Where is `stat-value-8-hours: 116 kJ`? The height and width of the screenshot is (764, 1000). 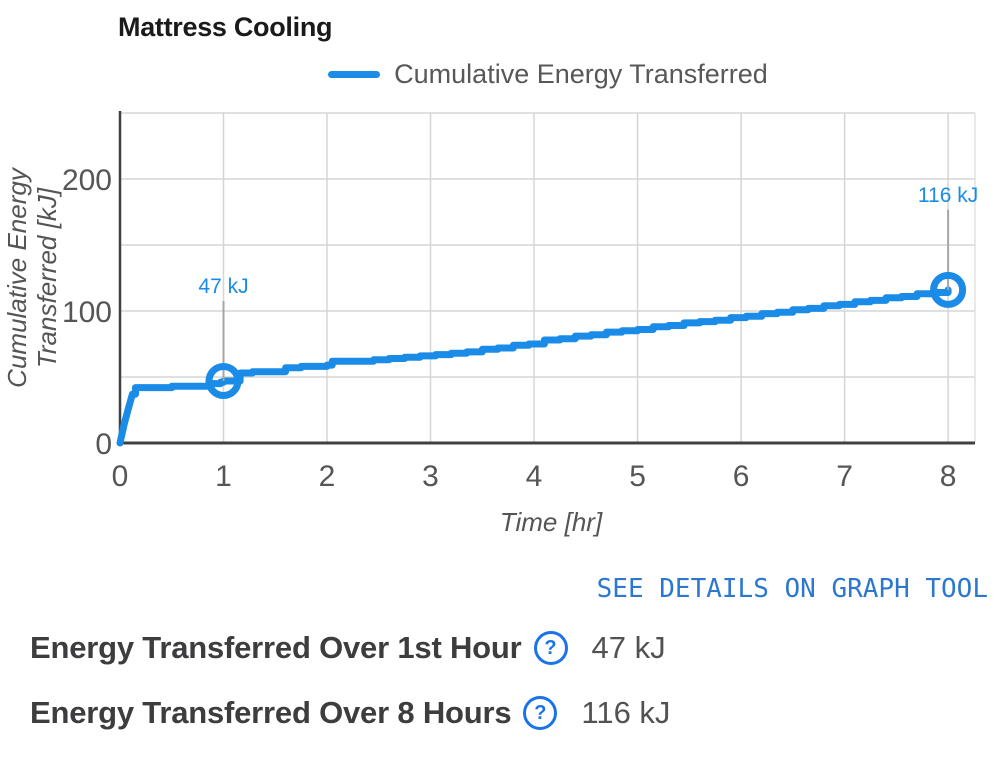 stat-value-8-hours: 116 kJ is located at coordinates (626, 712).